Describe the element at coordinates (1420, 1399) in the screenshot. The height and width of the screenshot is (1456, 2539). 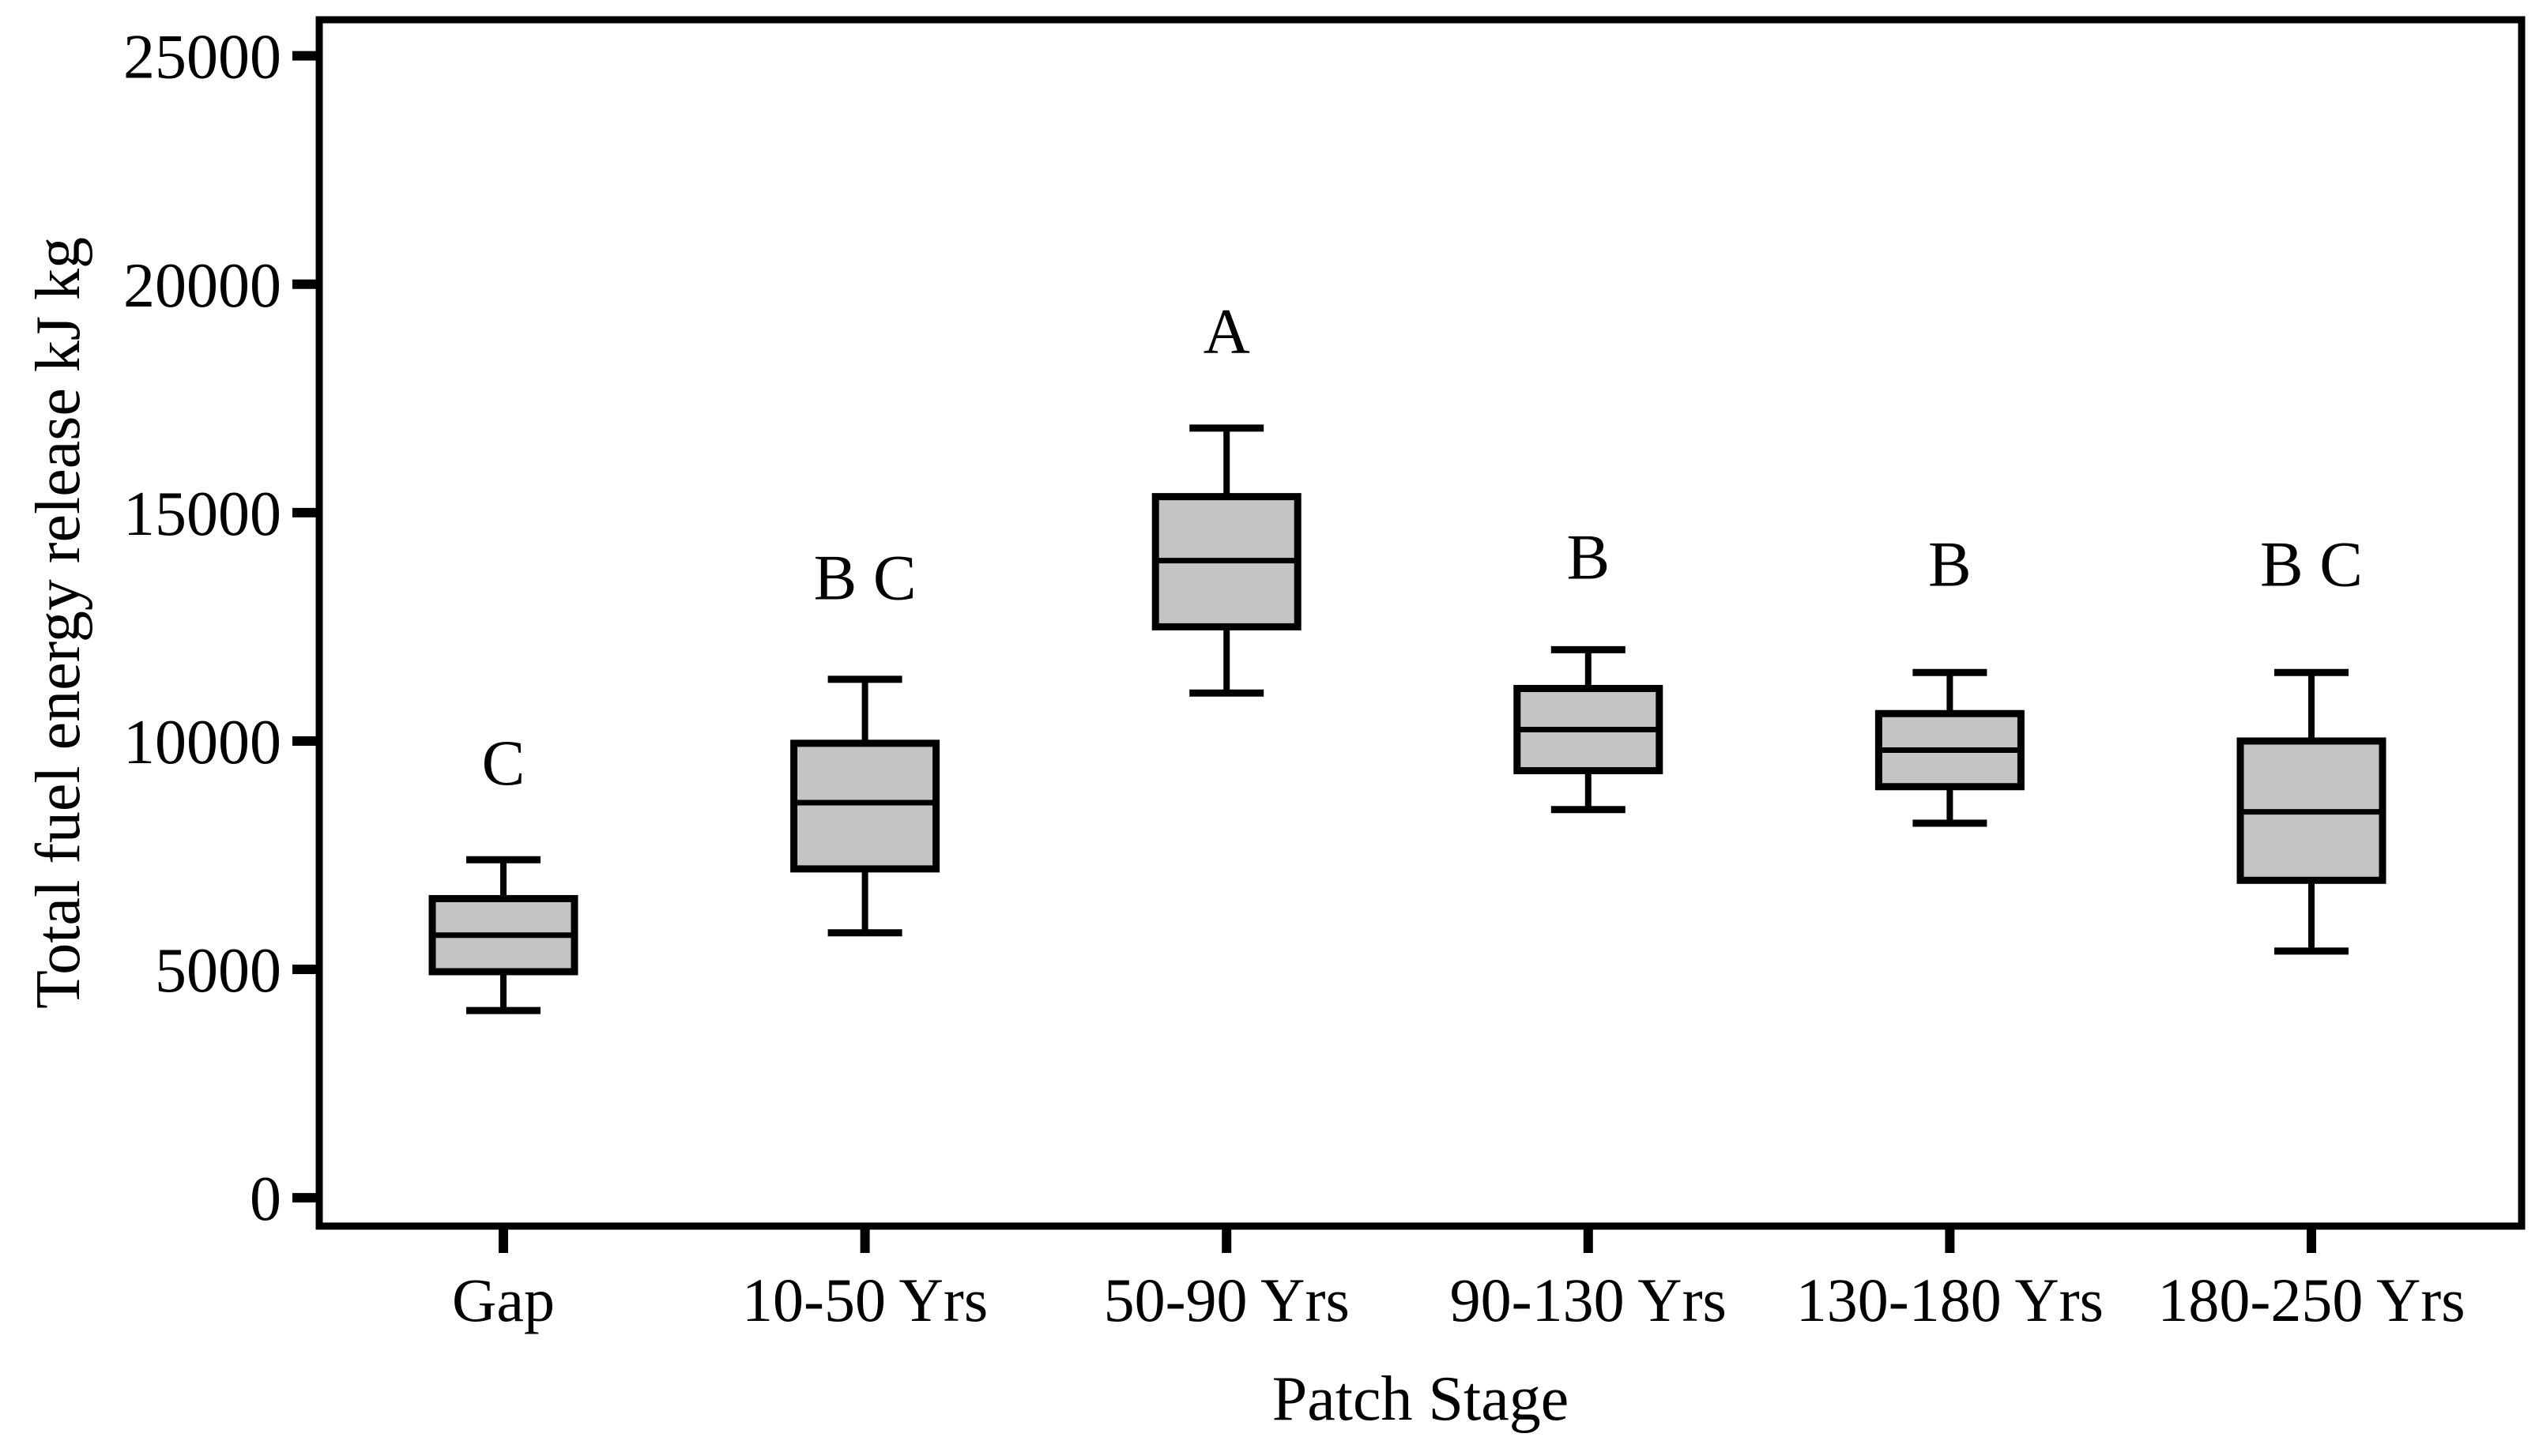
I see `x-axis-title: Patch Stage` at that location.